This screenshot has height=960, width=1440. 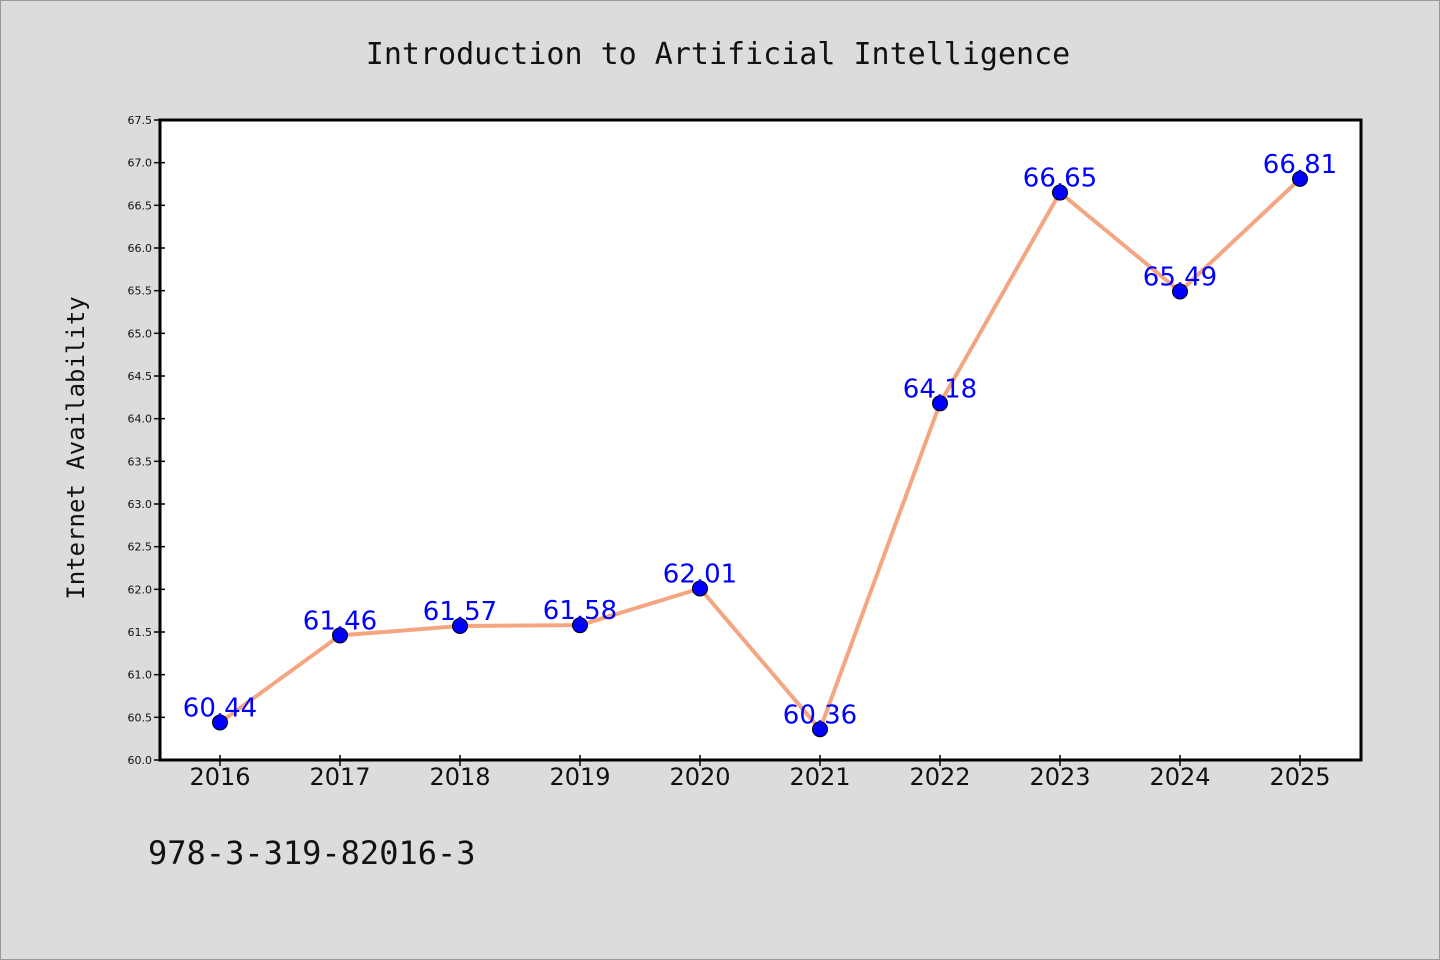 What do you see at coordinates (312, 853) in the screenshot?
I see `isbn-text: 978-3-319-82016-3` at bounding box center [312, 853].